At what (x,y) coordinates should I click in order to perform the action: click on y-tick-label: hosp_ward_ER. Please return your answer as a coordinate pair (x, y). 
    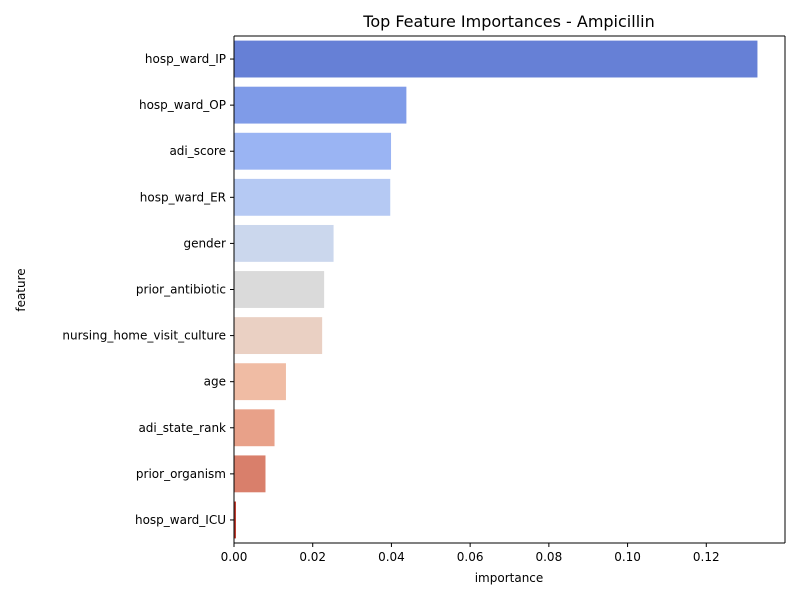
    Looking at the image, I should click on (183, 197).